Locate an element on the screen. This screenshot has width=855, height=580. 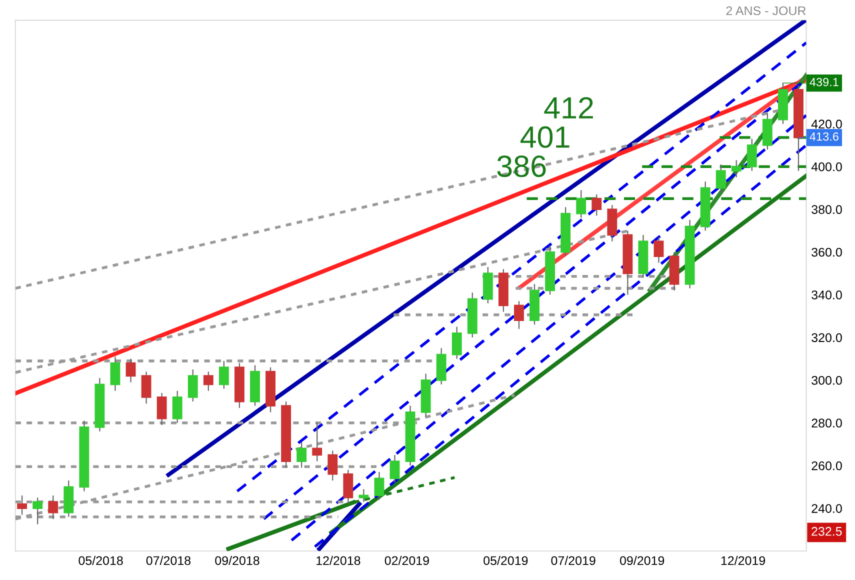
y-tick-label: 240.0 is located at coordinates (827, 508).